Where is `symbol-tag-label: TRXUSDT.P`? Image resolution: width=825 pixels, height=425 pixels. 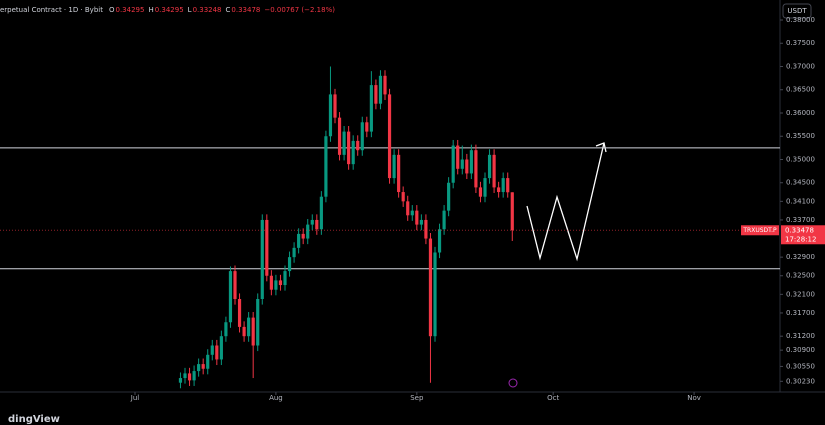
symbol-tag-label: TRXUSDT.P is located at coordinates (759, 230).